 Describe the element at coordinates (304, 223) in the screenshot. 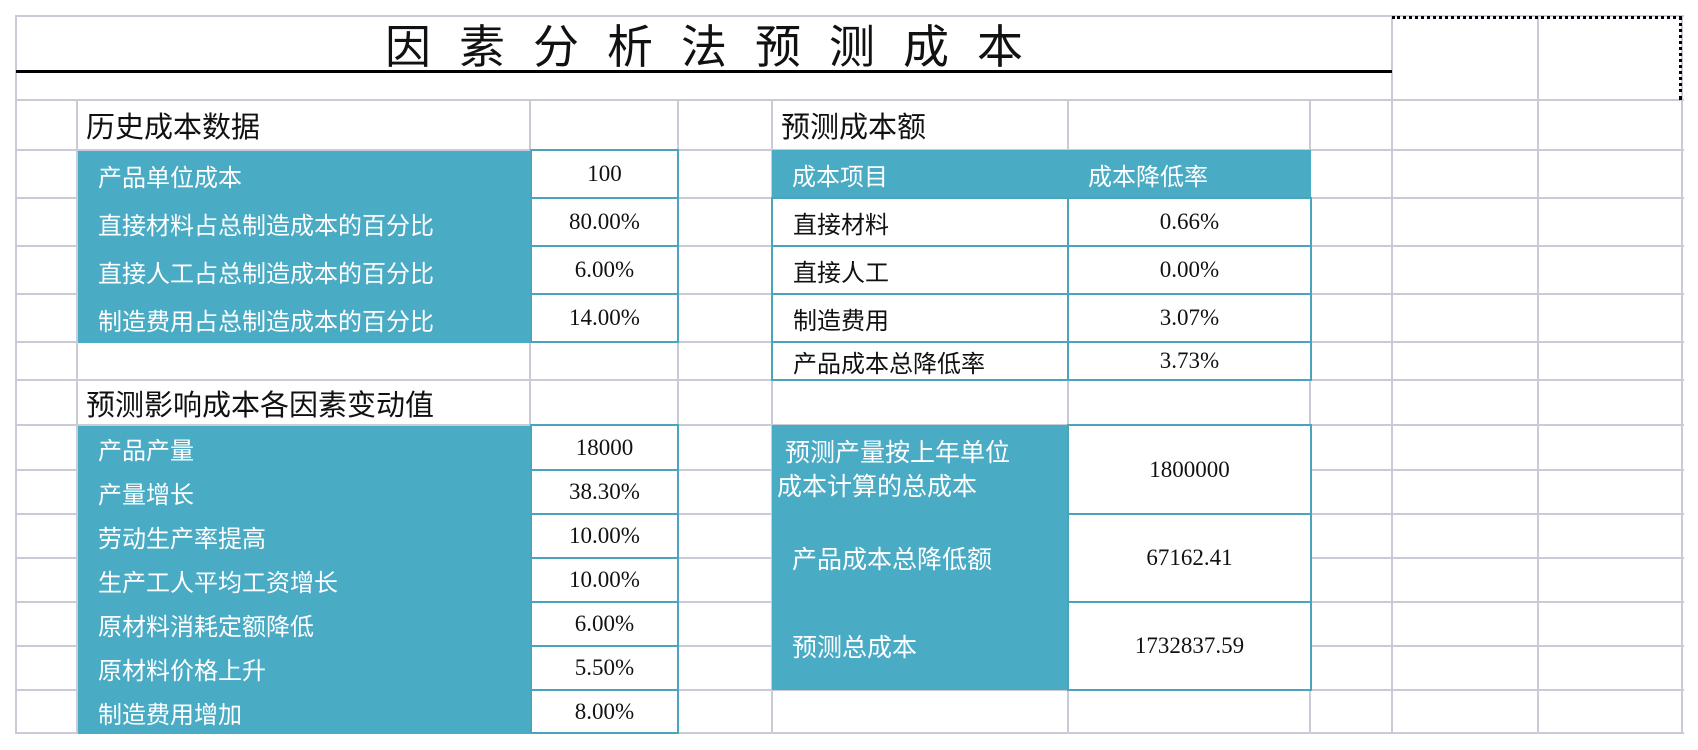

I see `historical-label-1: 直接材料占总制造成本的百分比` at that location.